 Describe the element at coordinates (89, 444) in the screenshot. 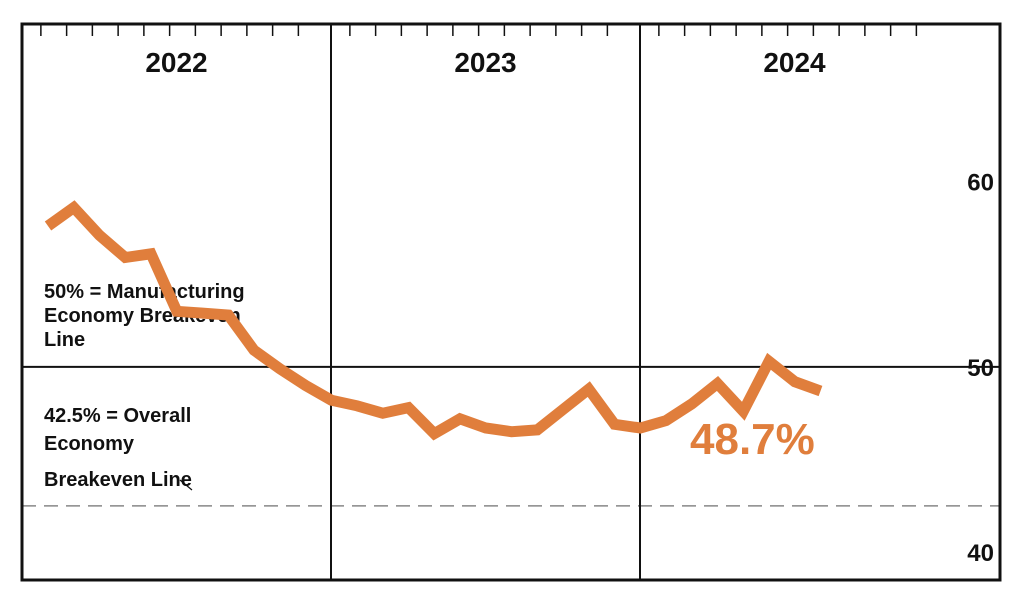

I see `reference-annotation-1-line-1: Economy` at that location.